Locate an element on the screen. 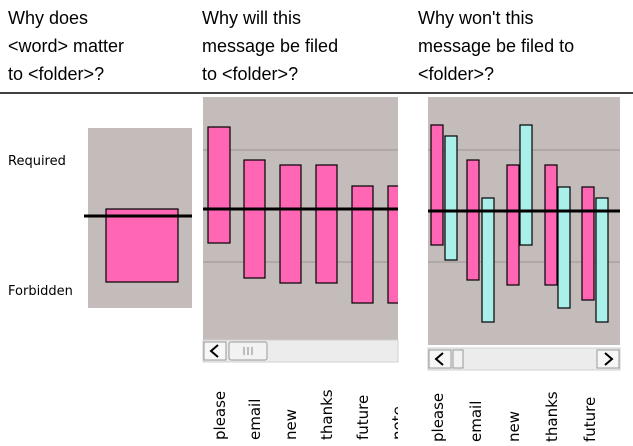  scroll-right is located at coordinates (608, 359).